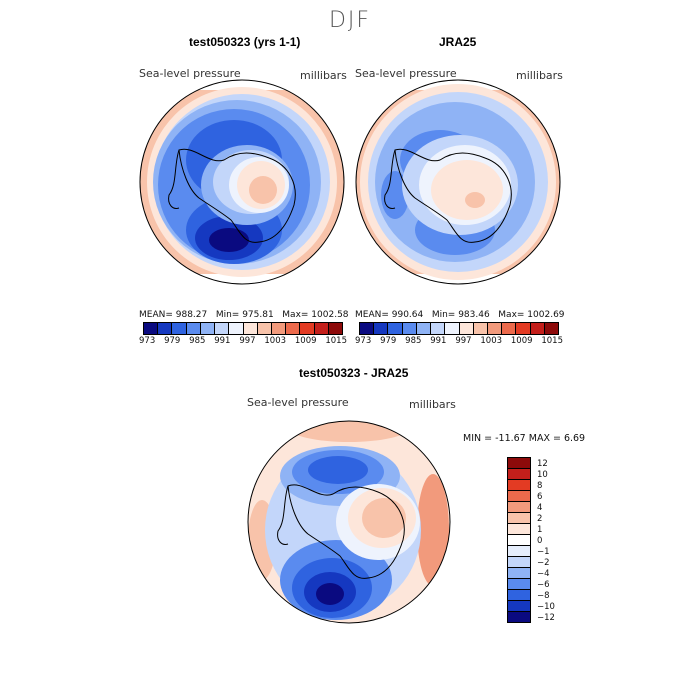 The height and width of the screenshot is (700, 700). I want to click on panel-diff-variable: Sea-level pressure, so click(298, 402).